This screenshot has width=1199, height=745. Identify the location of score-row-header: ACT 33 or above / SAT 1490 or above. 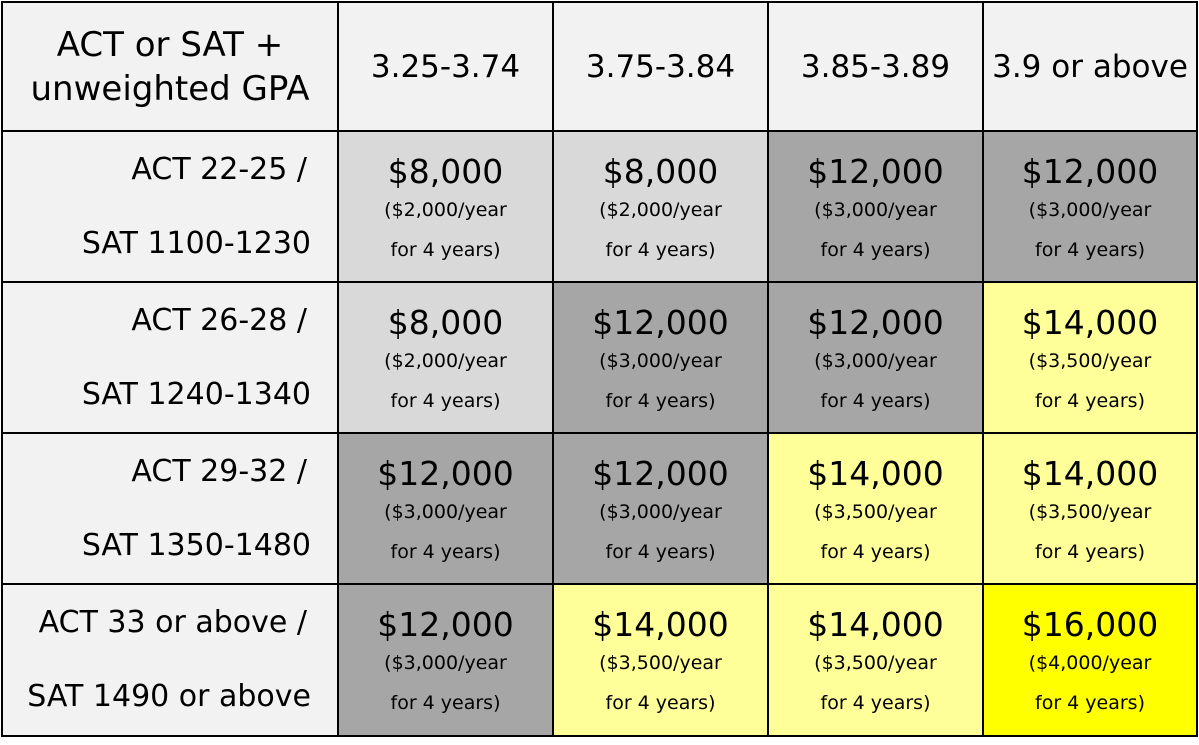
(170, 660).